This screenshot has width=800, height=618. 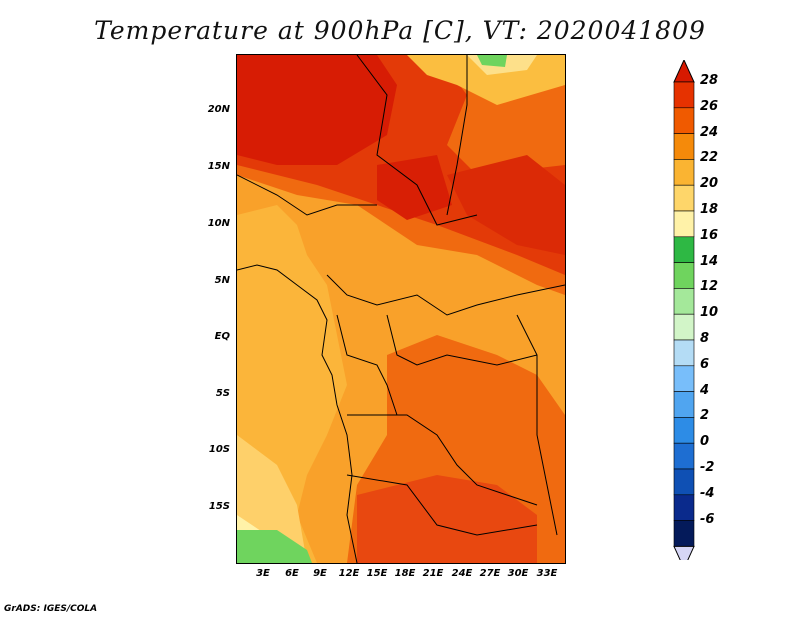 What do you see at coordinates (222, 393) in the screenshot?
I see `lat-label: 5S` at bounding box center [222, 393].